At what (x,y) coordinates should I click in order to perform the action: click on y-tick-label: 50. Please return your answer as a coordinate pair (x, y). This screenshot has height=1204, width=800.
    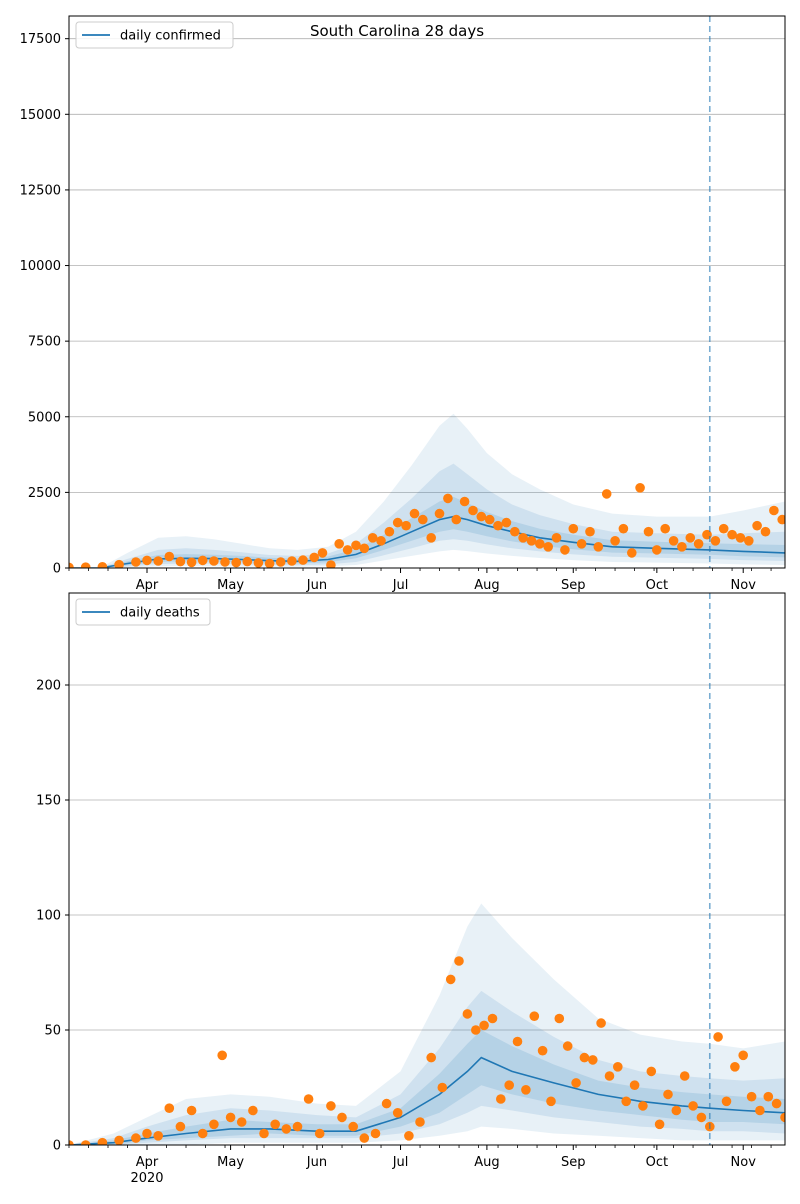
    Looking at the image, I should click on (52, 1031).